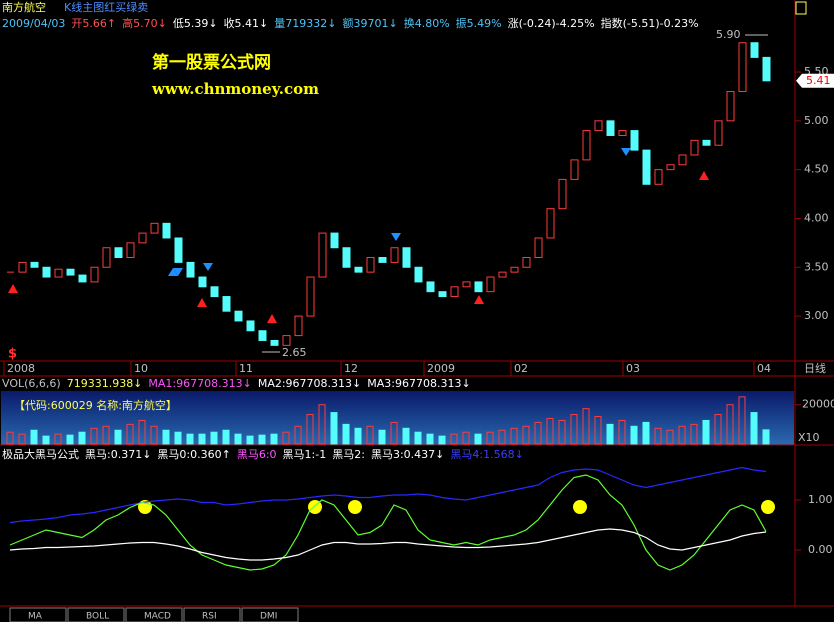 Image resolution: width=834 pixels, height=622 pixels. Describe the element at coordinates (235, 89) in the screenshot. I see `watermark-url: www.chnmoney.com` at that location.